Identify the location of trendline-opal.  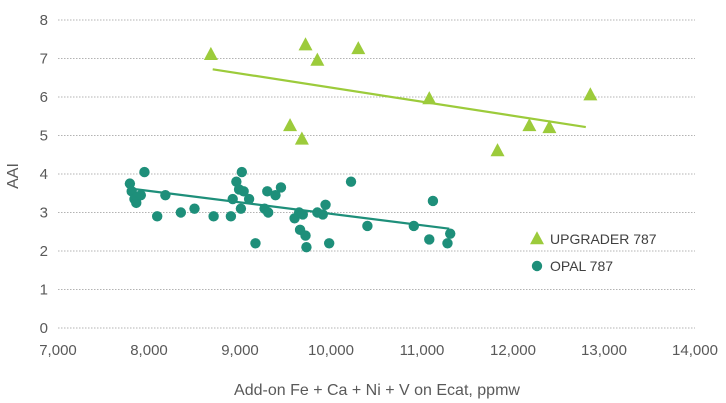
(290, 208).